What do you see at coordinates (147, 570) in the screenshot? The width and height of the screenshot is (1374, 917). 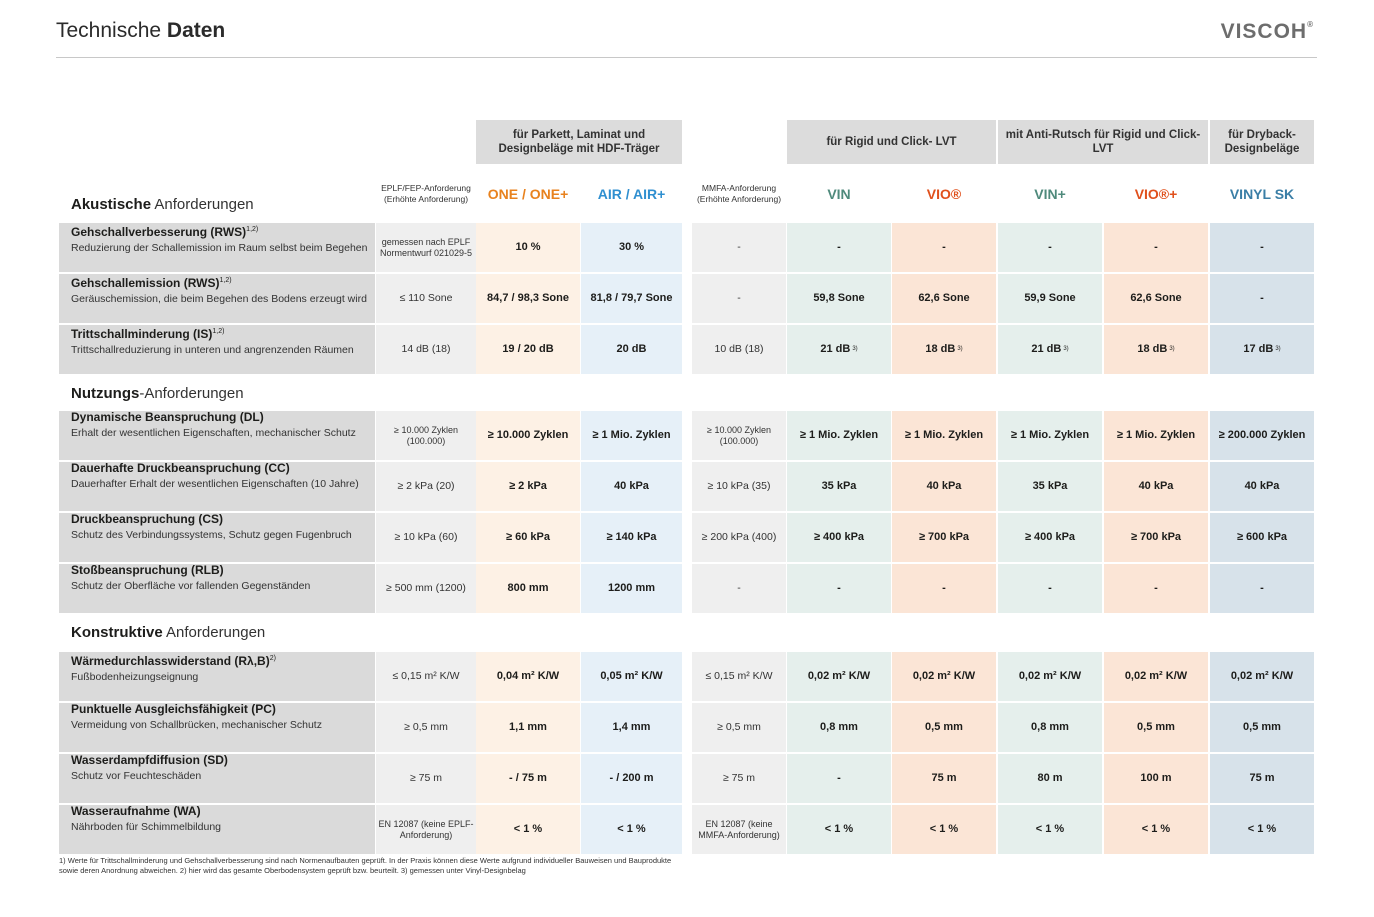 I see `row-title: Stoßbeanspruchung (RLB)` at bounding box center [147, 570].